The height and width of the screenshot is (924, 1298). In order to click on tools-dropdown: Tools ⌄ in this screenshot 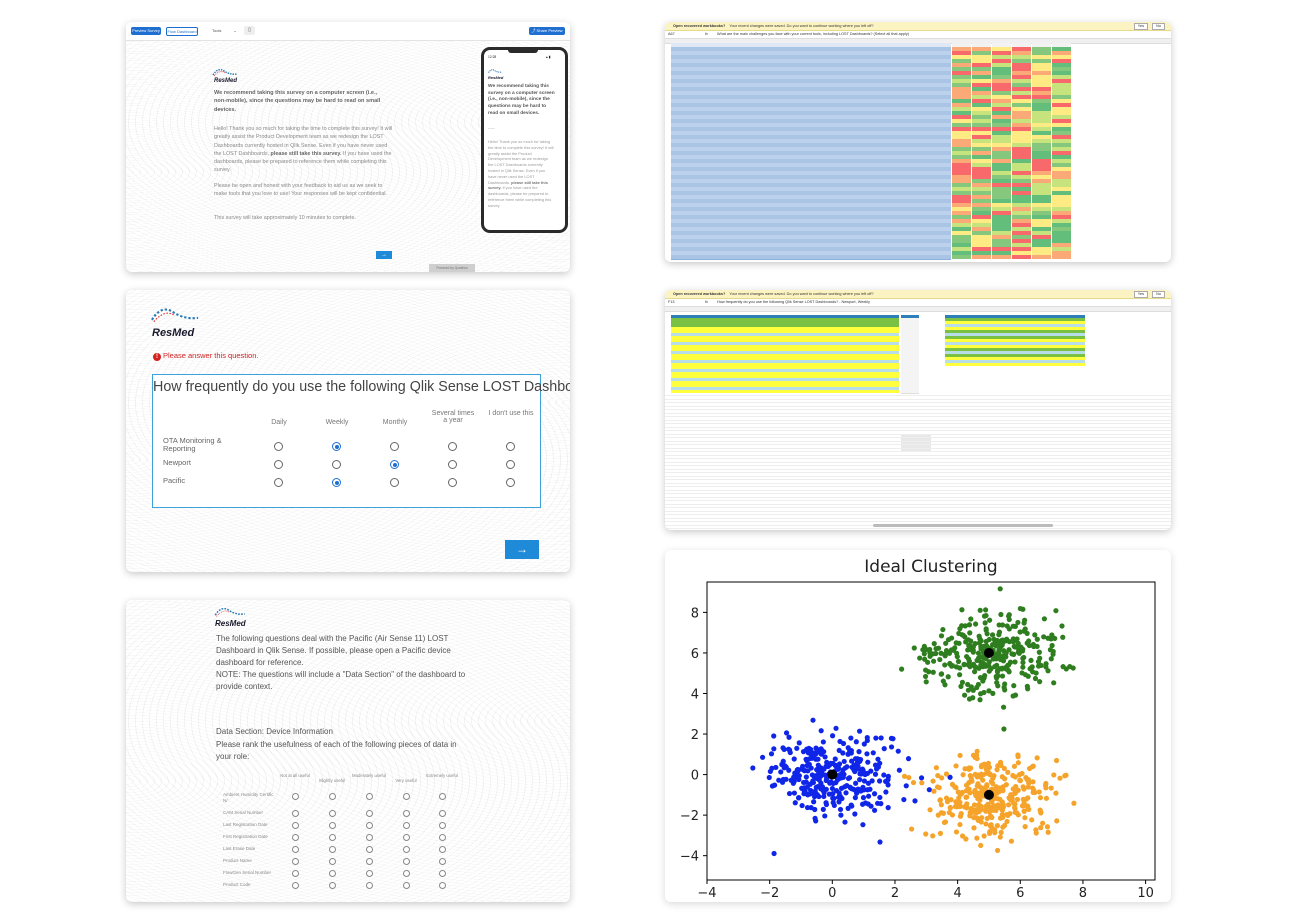, I will do `click(224, 31)`.